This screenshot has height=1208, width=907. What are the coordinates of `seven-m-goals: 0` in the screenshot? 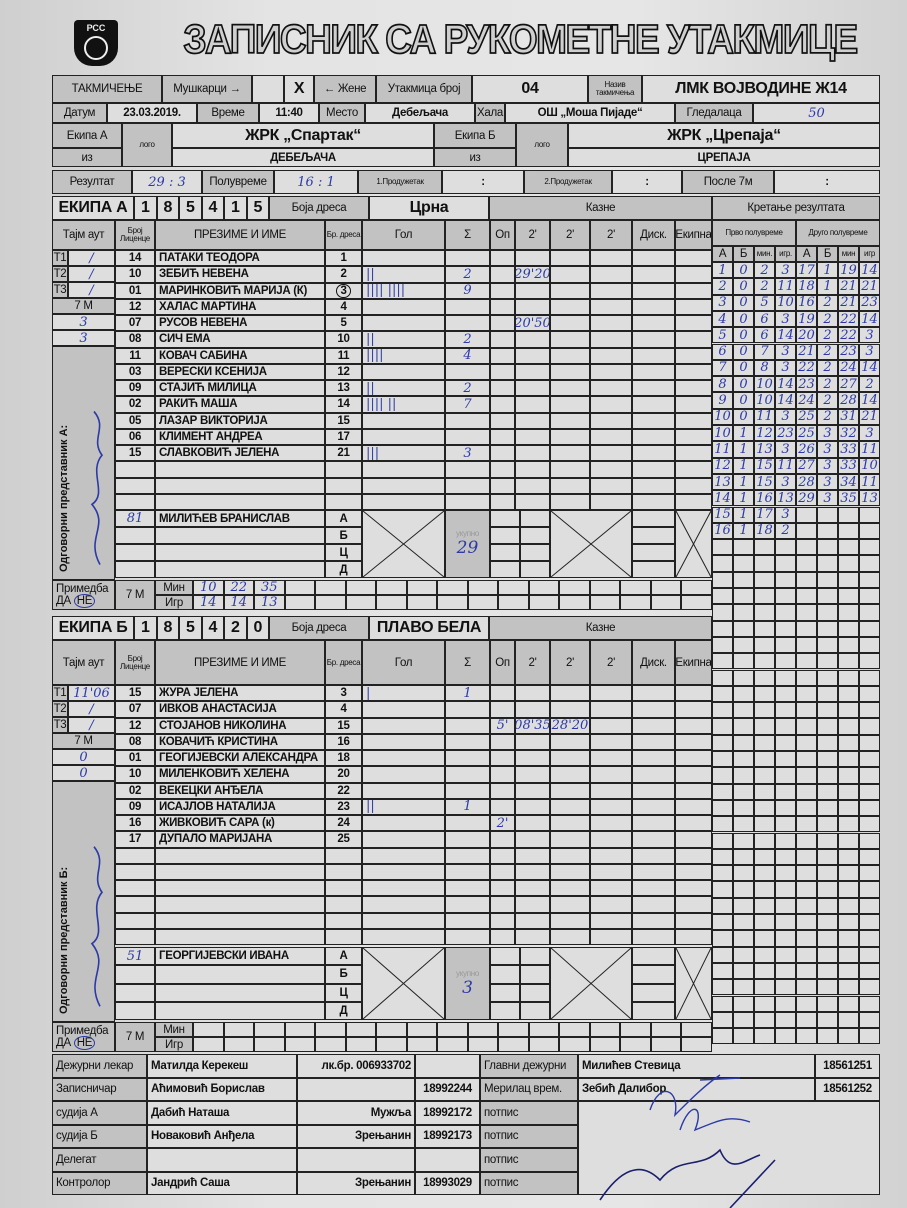 It's located at (83, 773).